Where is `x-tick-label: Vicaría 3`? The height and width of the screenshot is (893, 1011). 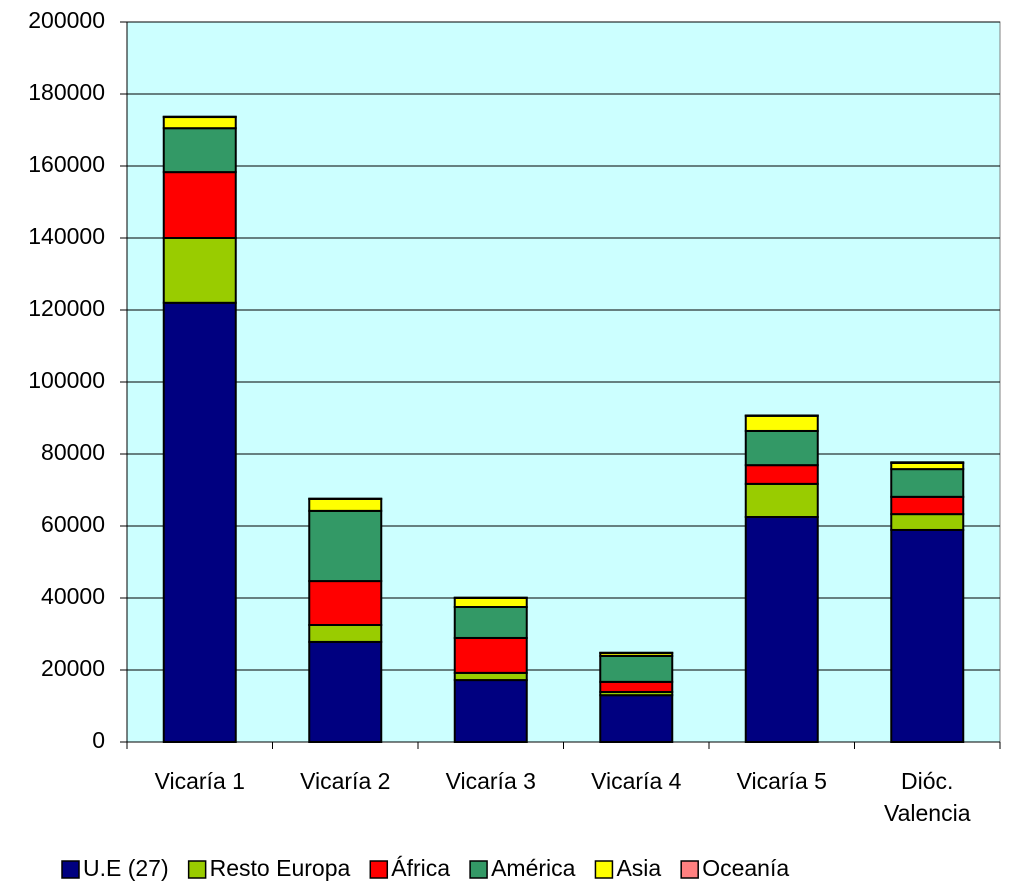
x-tick-label: Vicaría 3 is located at coordinates (491, 781).